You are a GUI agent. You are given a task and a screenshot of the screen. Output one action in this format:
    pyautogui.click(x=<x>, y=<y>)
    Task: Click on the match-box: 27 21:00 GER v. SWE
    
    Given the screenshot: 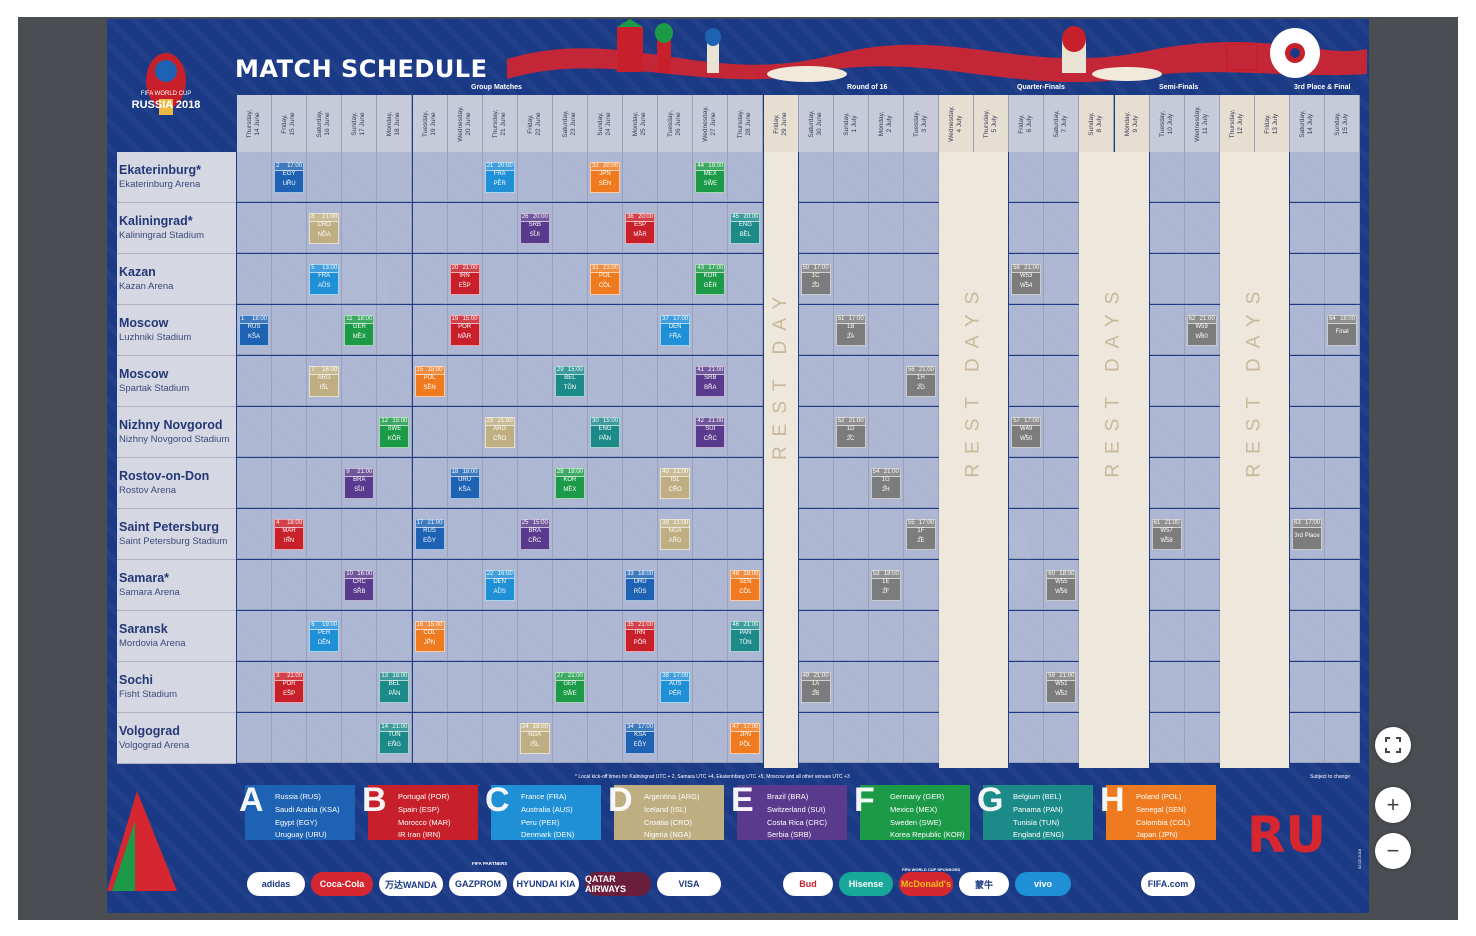 What is the action you would take?
    pyautogui.click(x=569, y=687)
    